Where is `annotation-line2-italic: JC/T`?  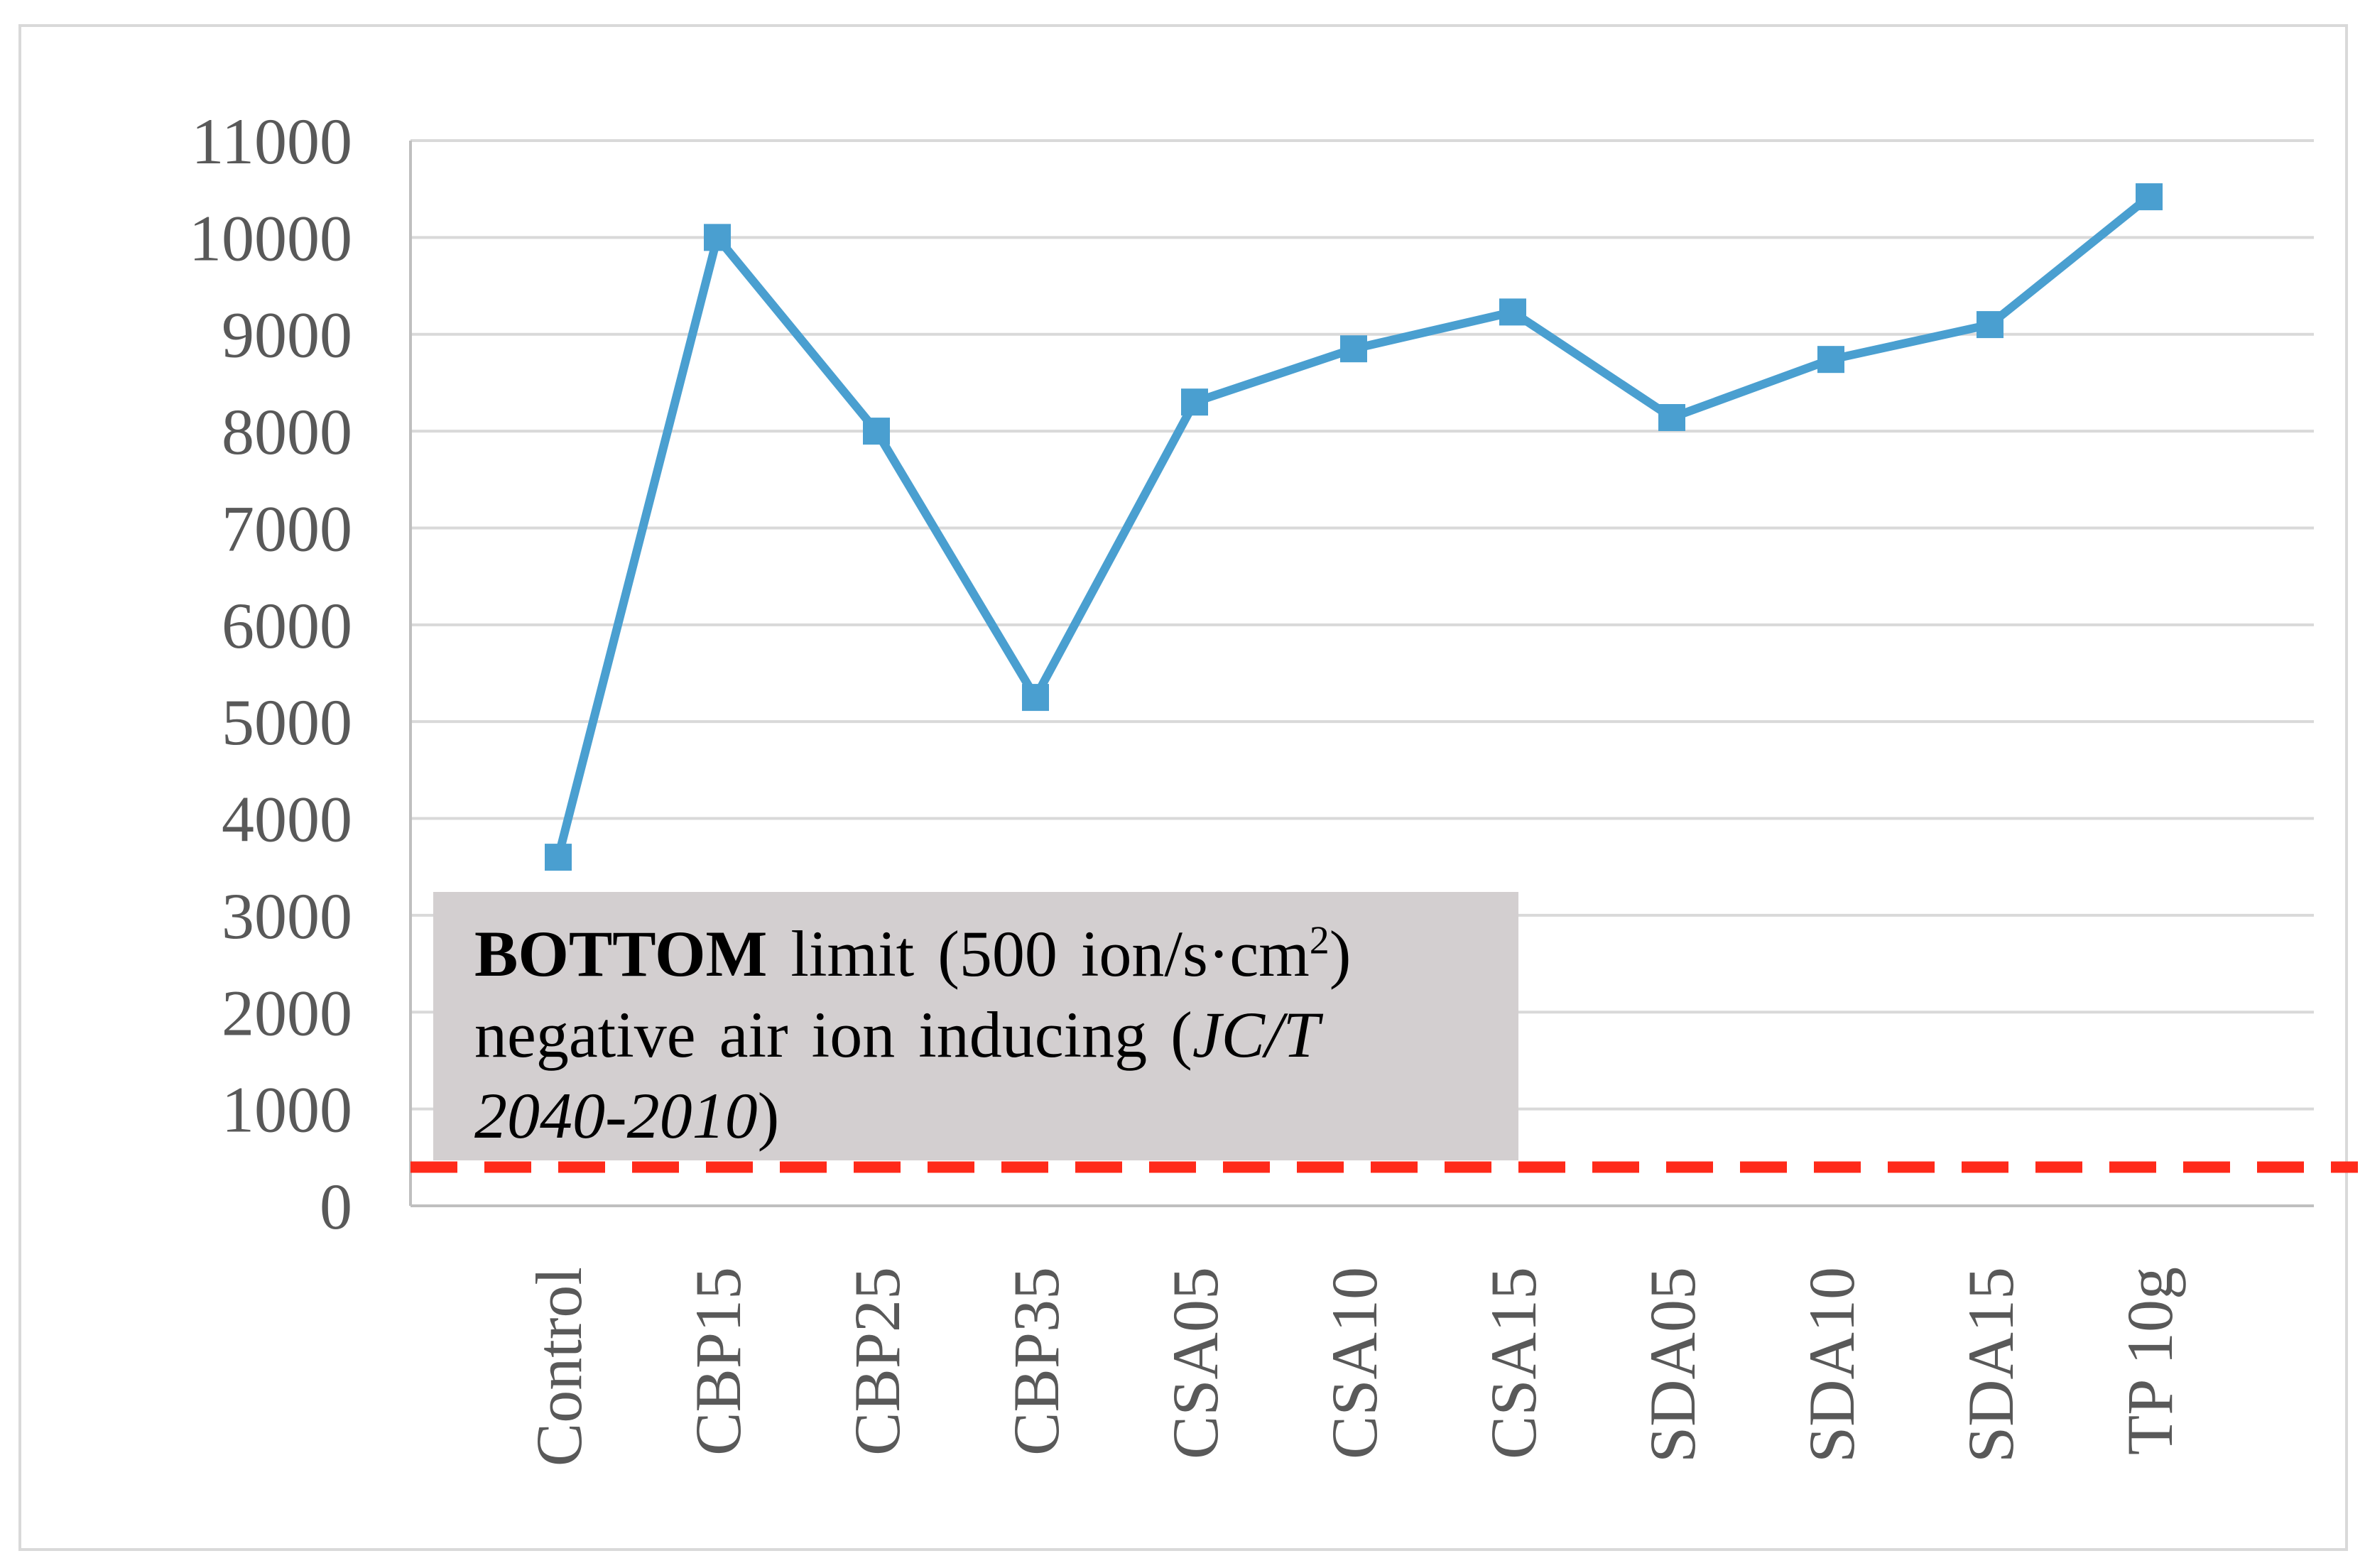 annotation-line2-italic: JC/T is located at coordinates (1256, 1034).